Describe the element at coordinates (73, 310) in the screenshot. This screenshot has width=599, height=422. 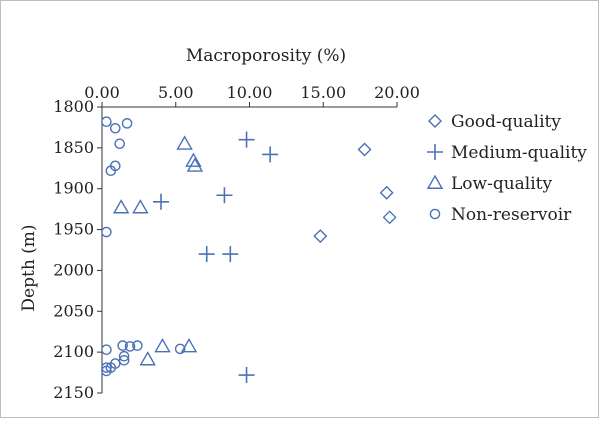
I see `y-tick-label: 2050` at that location.